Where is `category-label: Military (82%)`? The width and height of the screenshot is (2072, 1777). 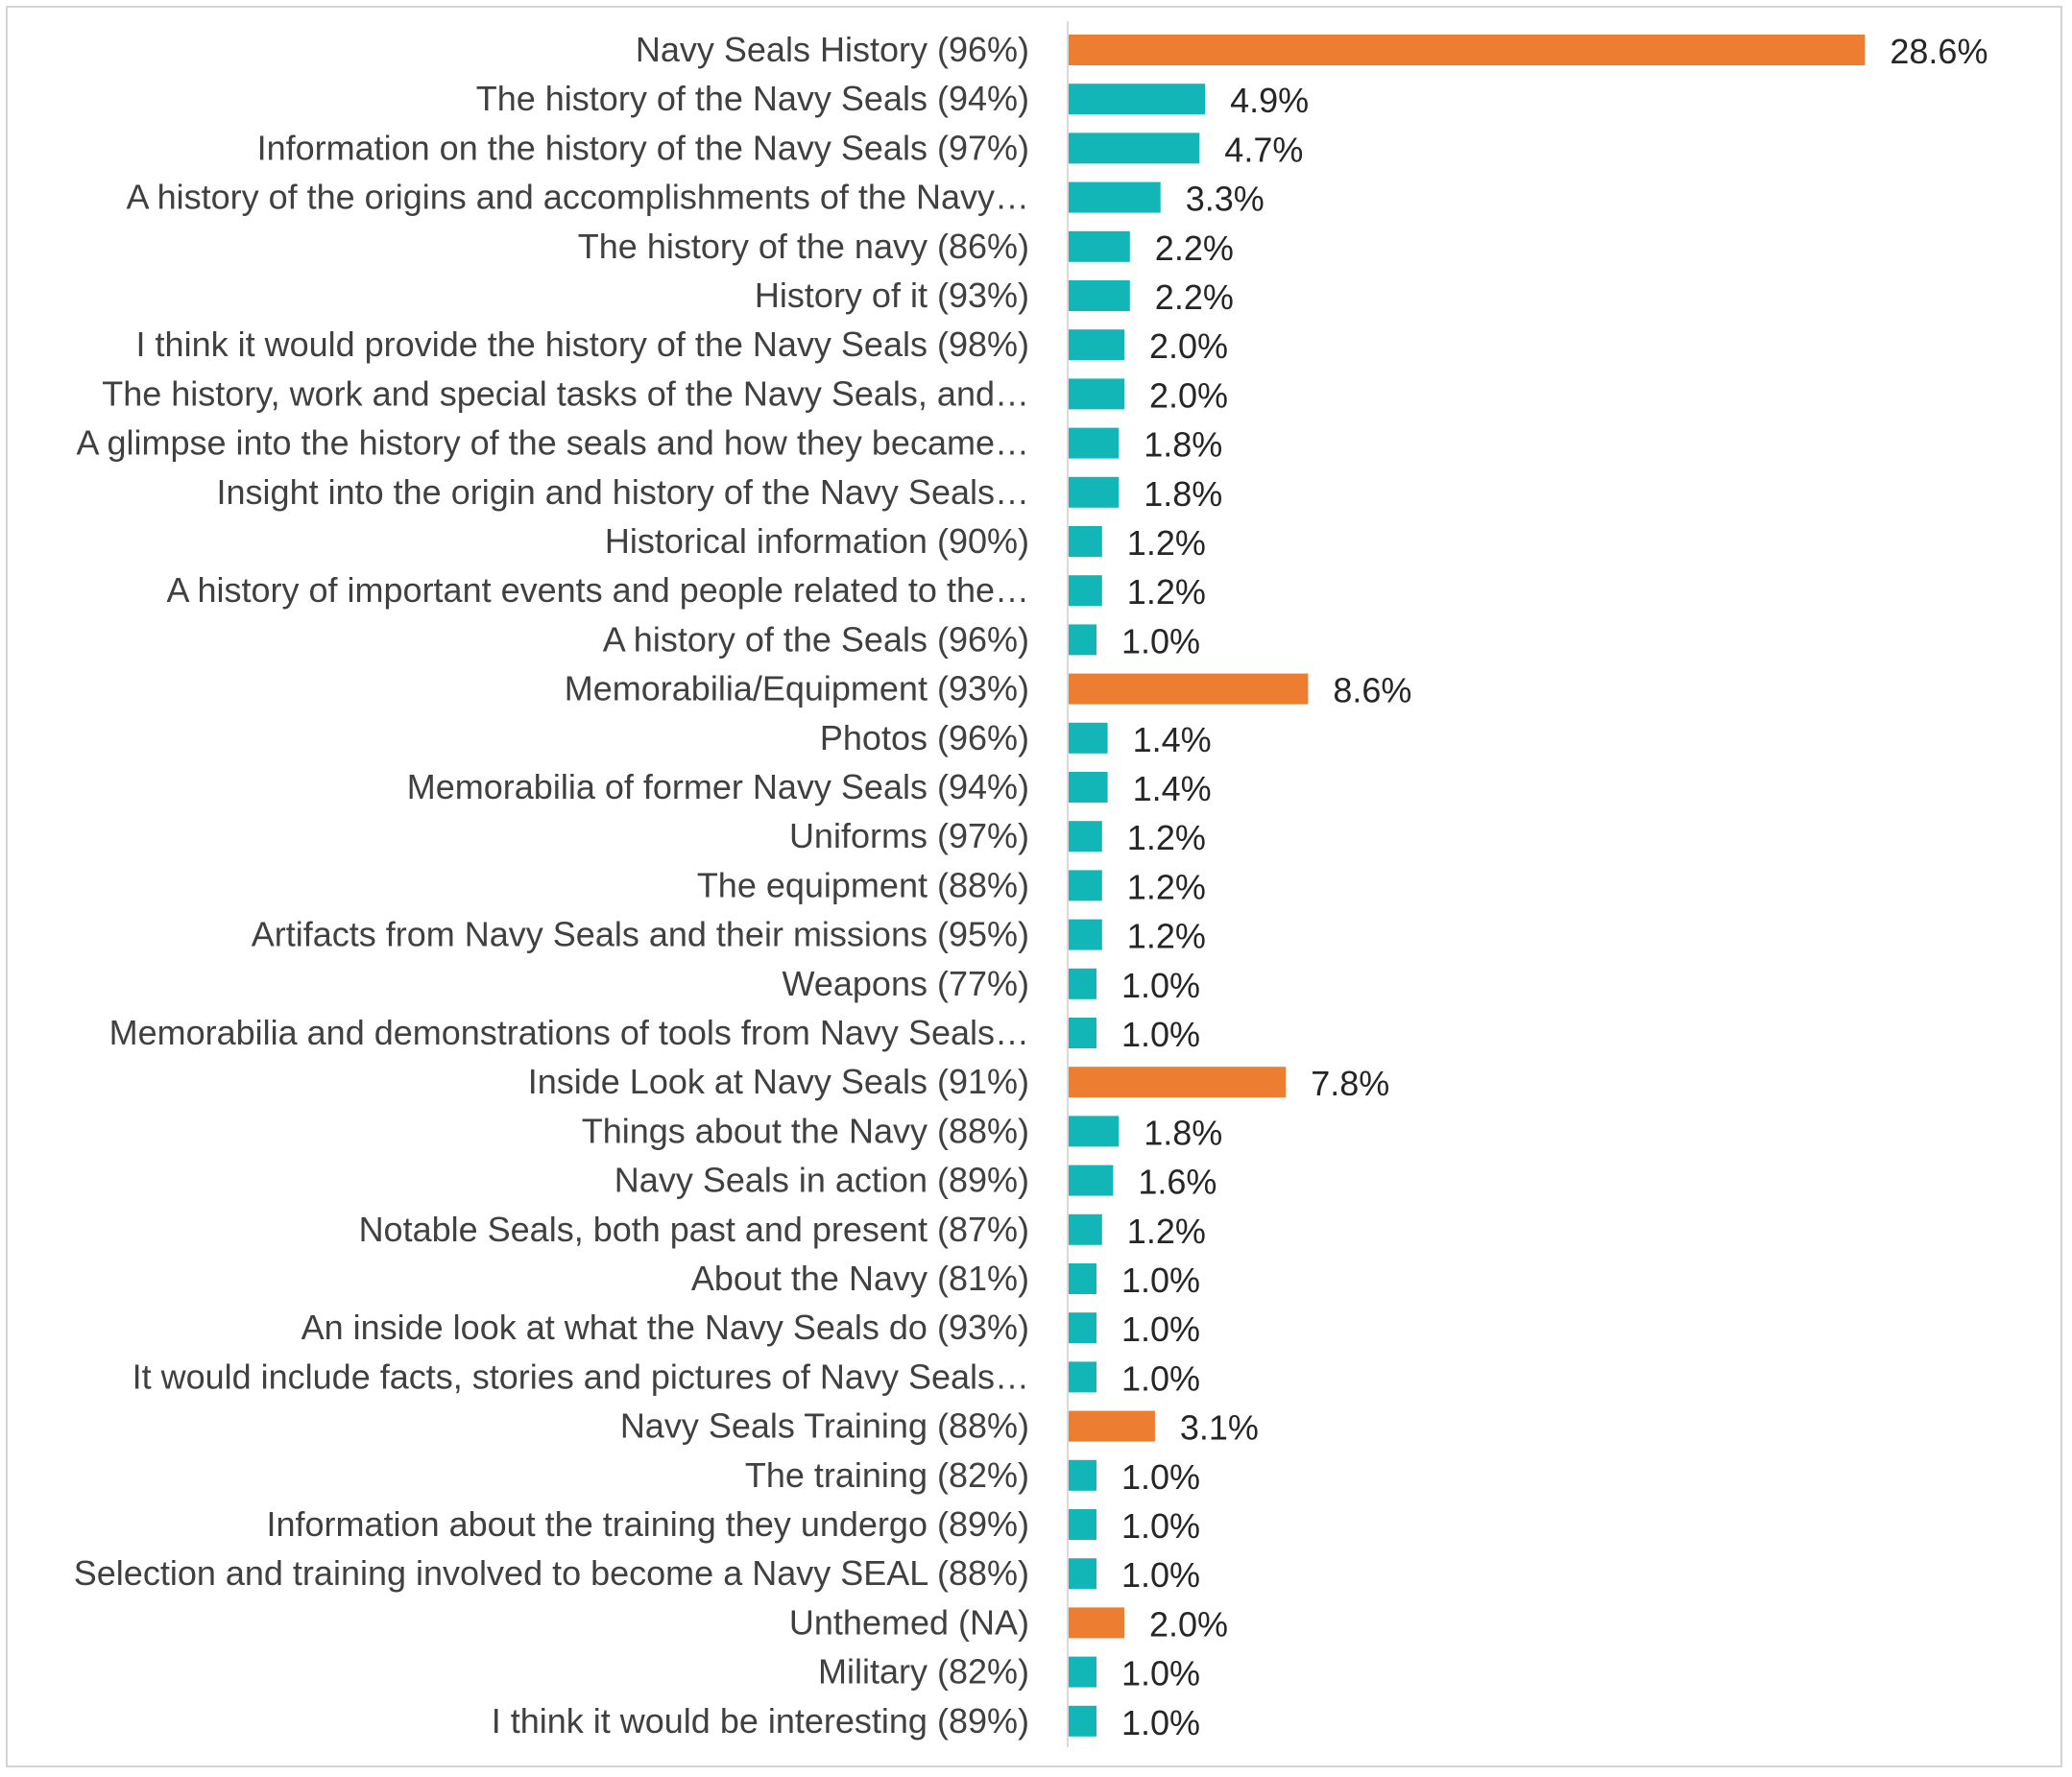
category-label: Military (82%) is located at coordinates (923, 1672).